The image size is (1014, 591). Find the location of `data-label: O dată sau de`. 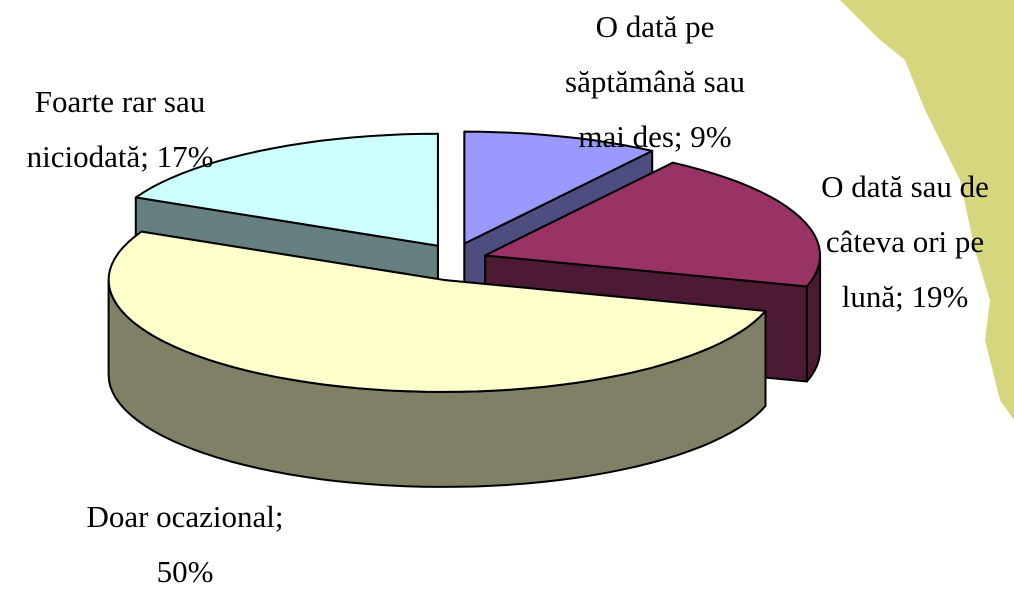

data-label: O dată sau de is located at coordinates (905, 186).